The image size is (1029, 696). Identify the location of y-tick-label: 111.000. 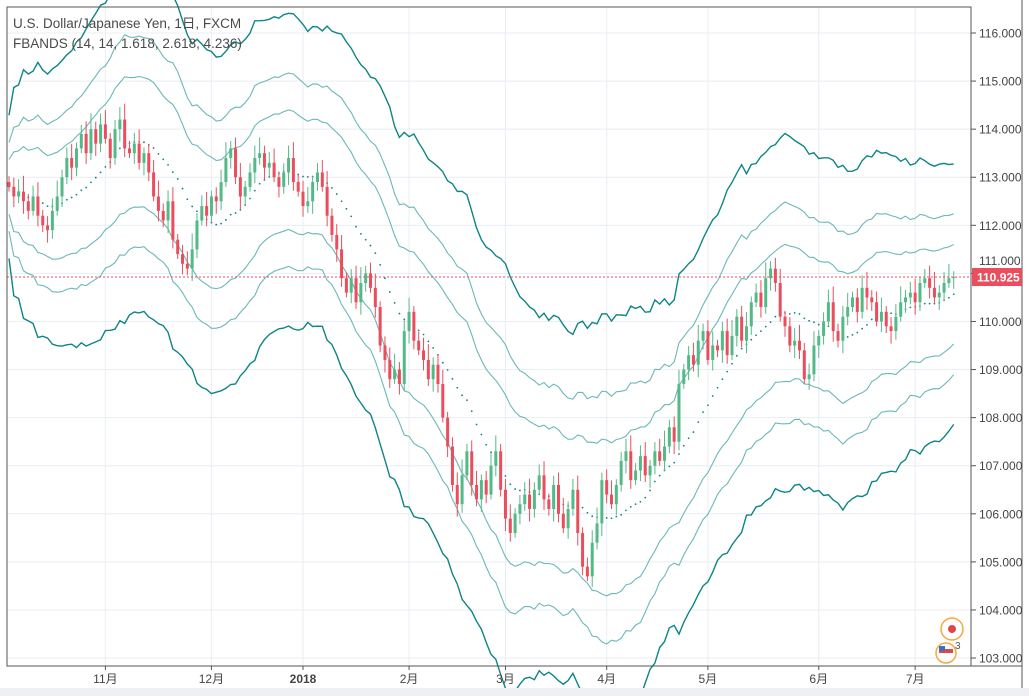
(1000, 261).